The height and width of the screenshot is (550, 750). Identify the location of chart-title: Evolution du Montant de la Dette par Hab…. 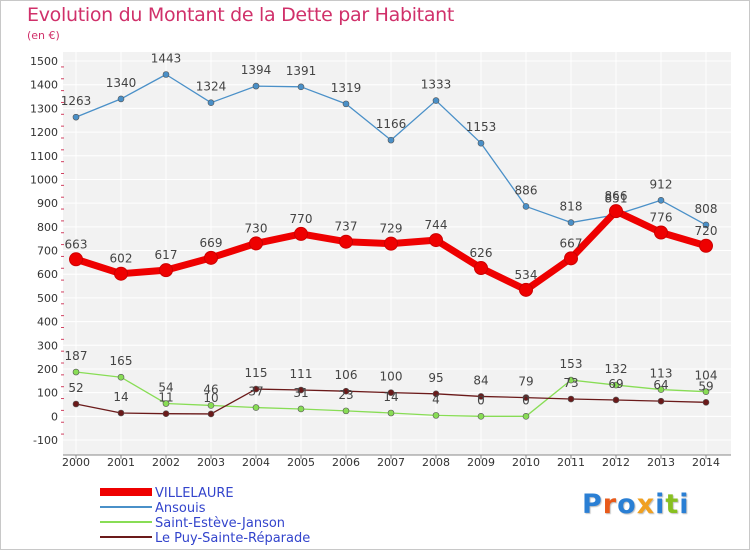
(241, 15).